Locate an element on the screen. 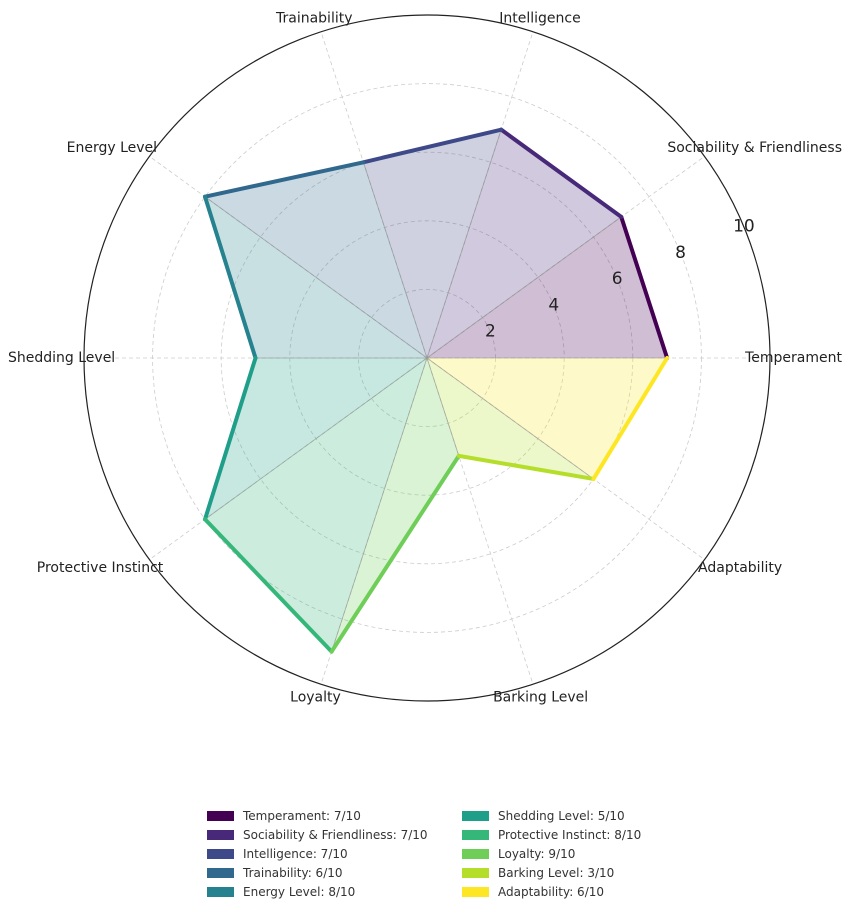 The image size is (850, 913). legend-item: Barking Level: 3/10 is located at coordinates (562, 872).